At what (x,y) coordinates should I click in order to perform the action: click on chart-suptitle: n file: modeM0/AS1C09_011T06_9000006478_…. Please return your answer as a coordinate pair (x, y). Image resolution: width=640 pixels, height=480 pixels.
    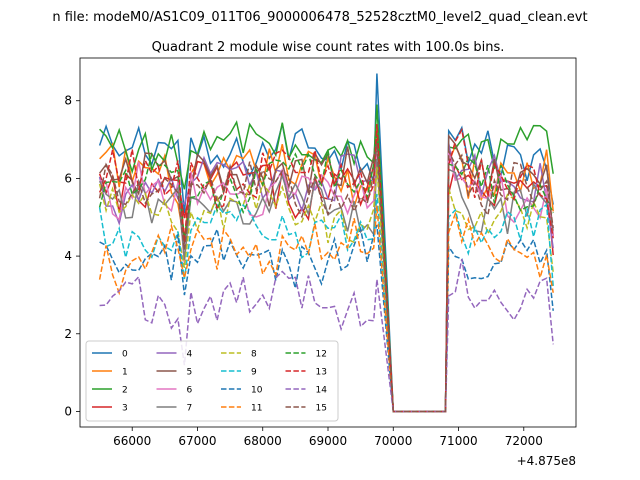
    Looking at the image, I should click on (319, 17).